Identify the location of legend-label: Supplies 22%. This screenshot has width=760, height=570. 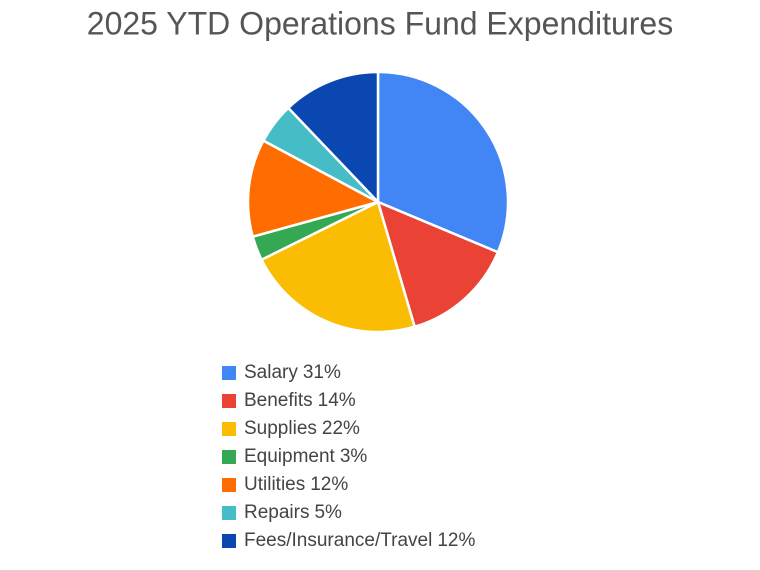
(302, 428).